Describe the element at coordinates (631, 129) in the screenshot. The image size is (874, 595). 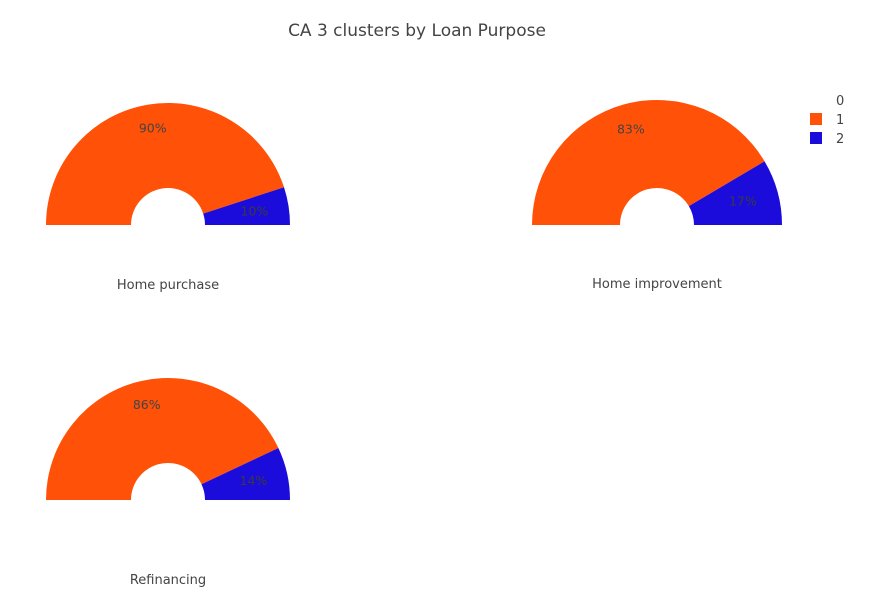
I see `donut-1-label-0: 83%` at that location.